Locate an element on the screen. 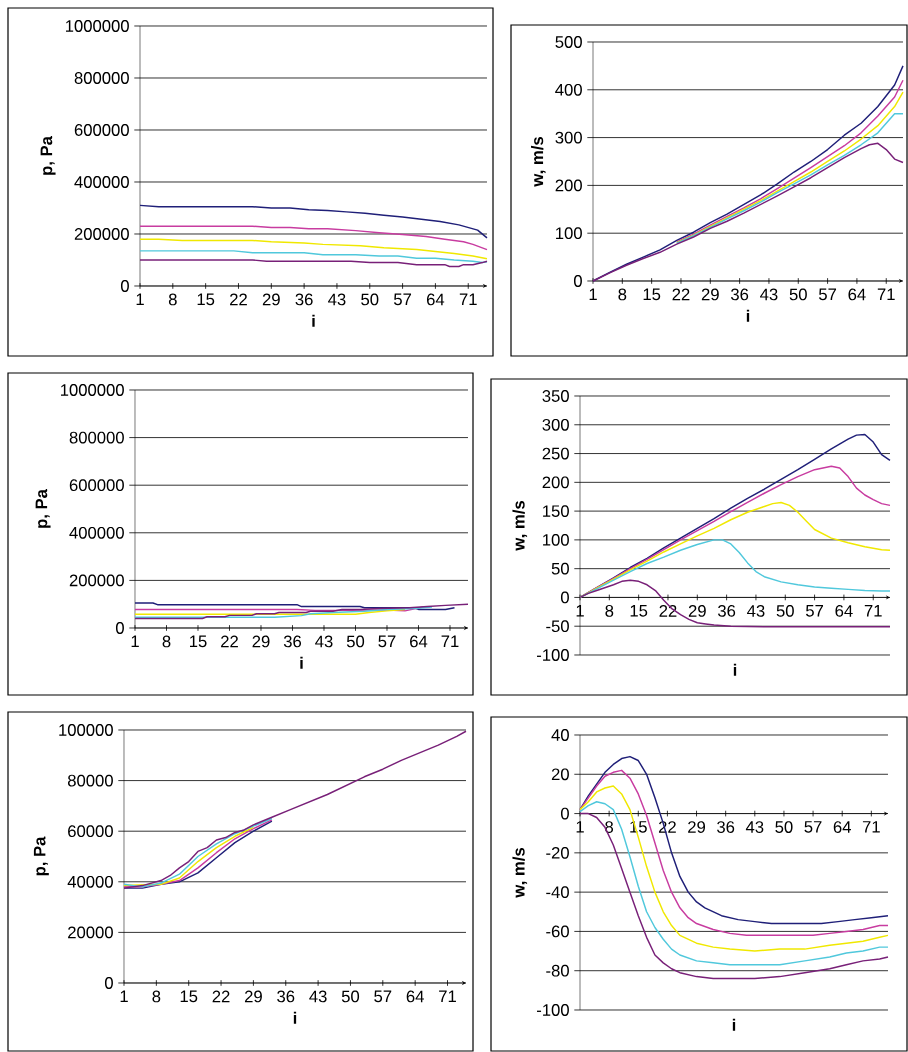  y-tick-label: 40000 is located at coordinates (90, 881).